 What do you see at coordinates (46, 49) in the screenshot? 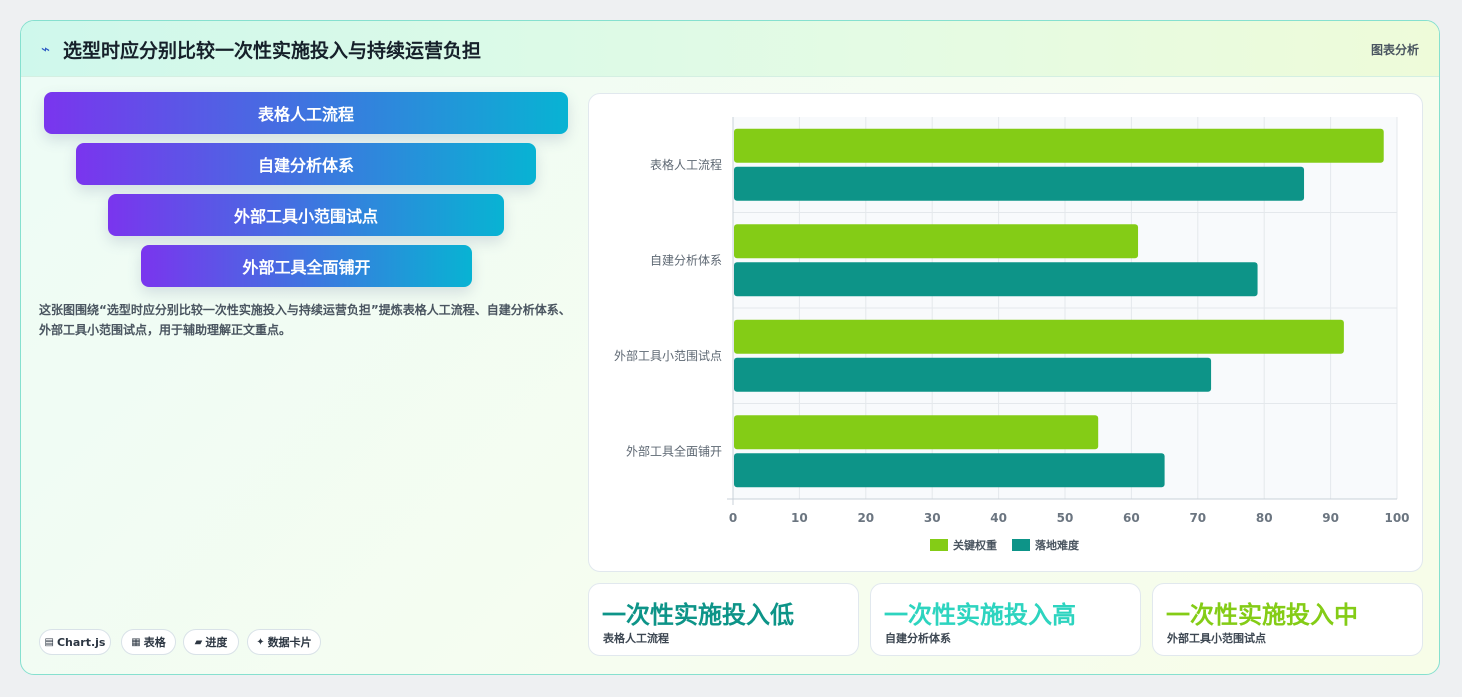
I see `trend-line-icon: ⌁` at bounding box center [46, 49].